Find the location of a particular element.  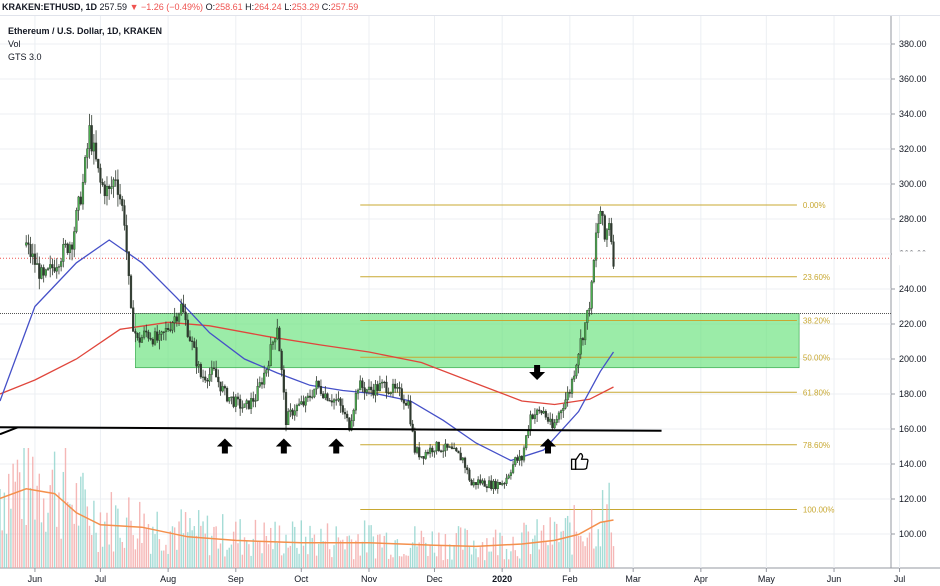

y-tick-label: 220.00 is located at coordinates (913, 324).